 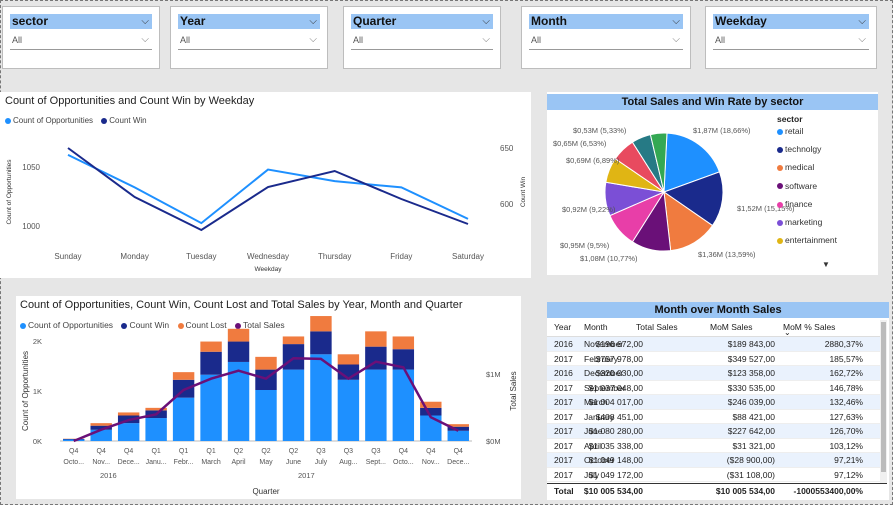 What do you see at coordinates (717, 446) in the screenshot?
I see `table-row: 2017 April $1 035 338,00 $31 321,00 103,12%` at bounding box center [717, 446].